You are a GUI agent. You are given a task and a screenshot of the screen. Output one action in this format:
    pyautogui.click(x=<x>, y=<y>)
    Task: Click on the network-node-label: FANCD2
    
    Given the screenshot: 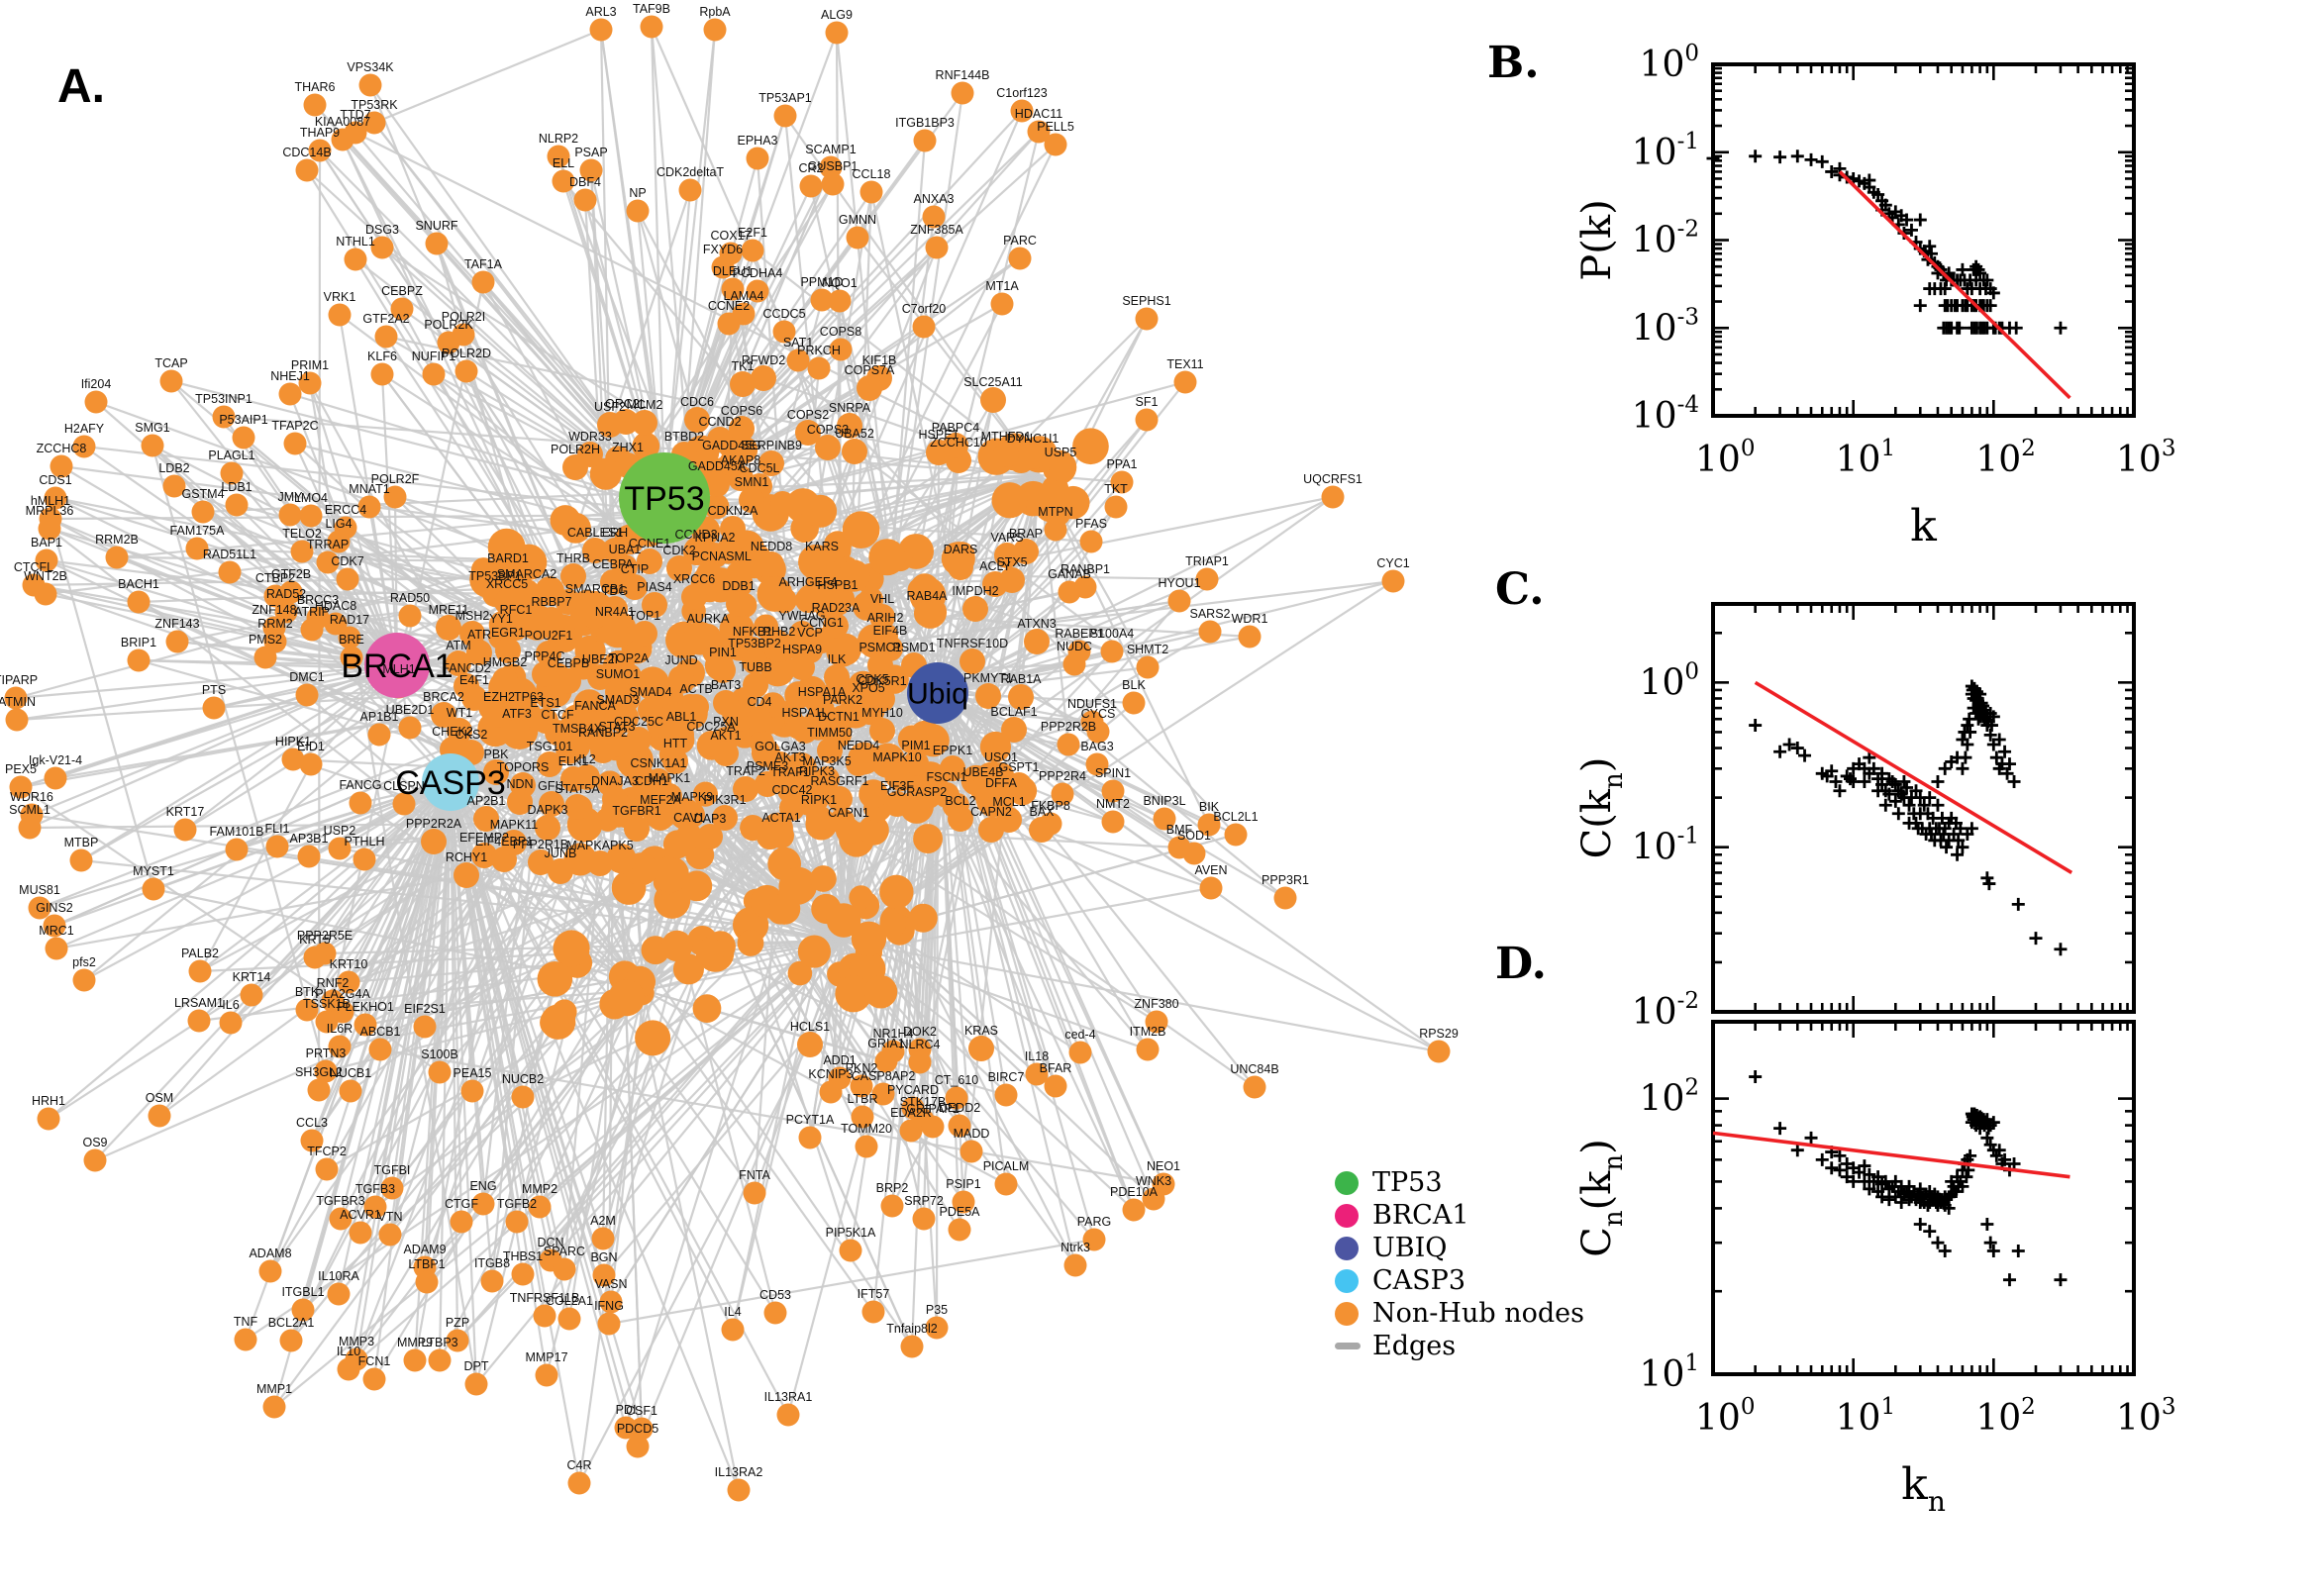 What is the action you would take?
    pyautogui.click(x=466, y=668)
    